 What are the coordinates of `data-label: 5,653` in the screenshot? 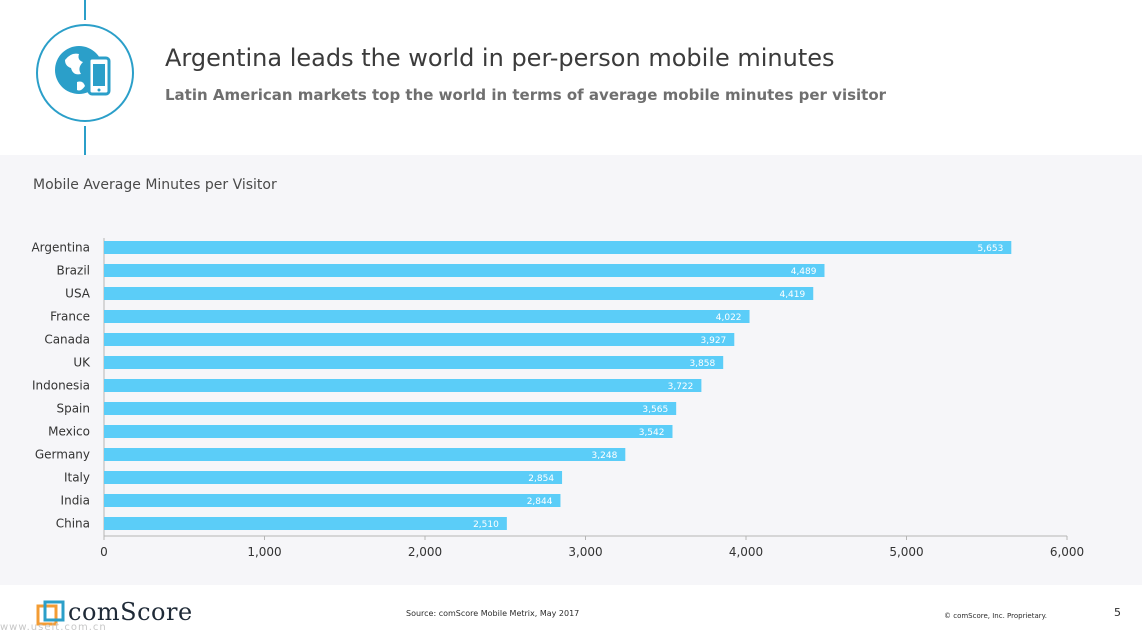 It's located at (991, 249).